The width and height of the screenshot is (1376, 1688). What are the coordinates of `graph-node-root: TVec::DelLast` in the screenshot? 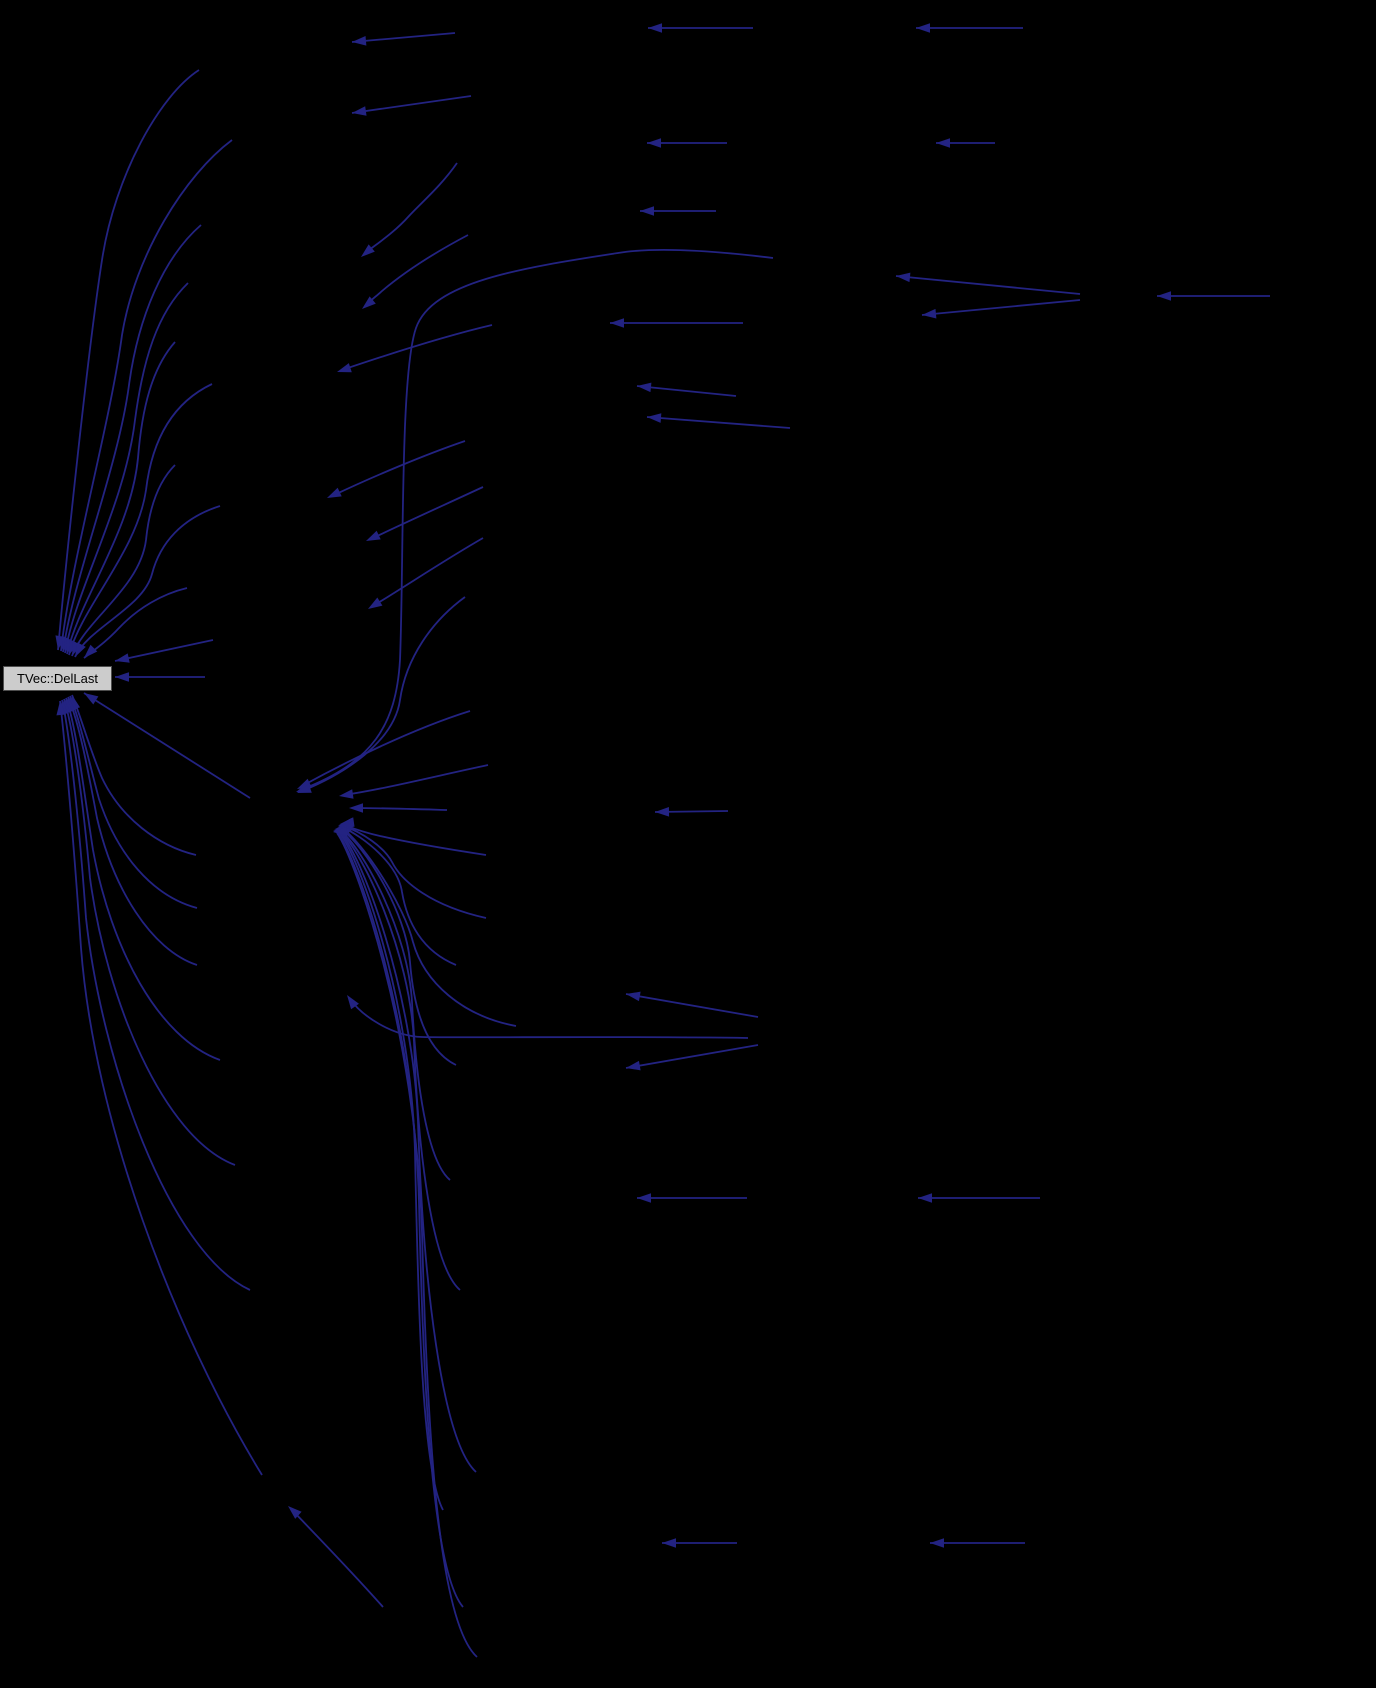 It's located at (57, 678).